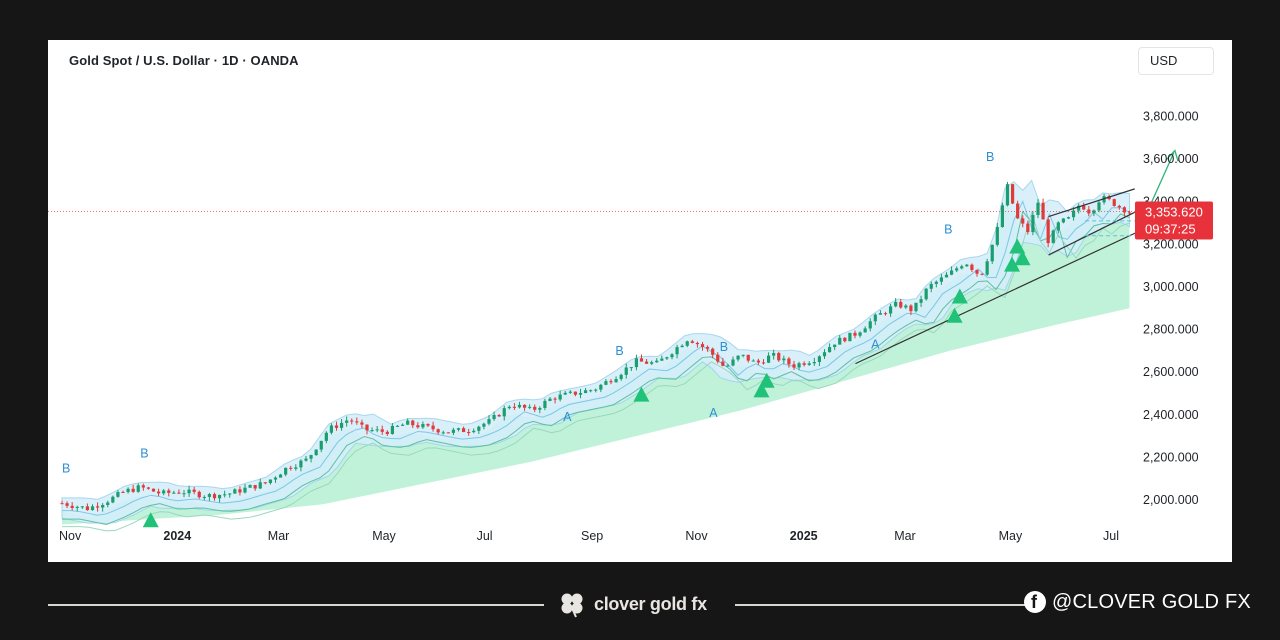 This screenshot has height=640, width=1280. Describe the element at coordinates (1172, 155) in the screenshot. I see `projection-arrowhead` at that location.